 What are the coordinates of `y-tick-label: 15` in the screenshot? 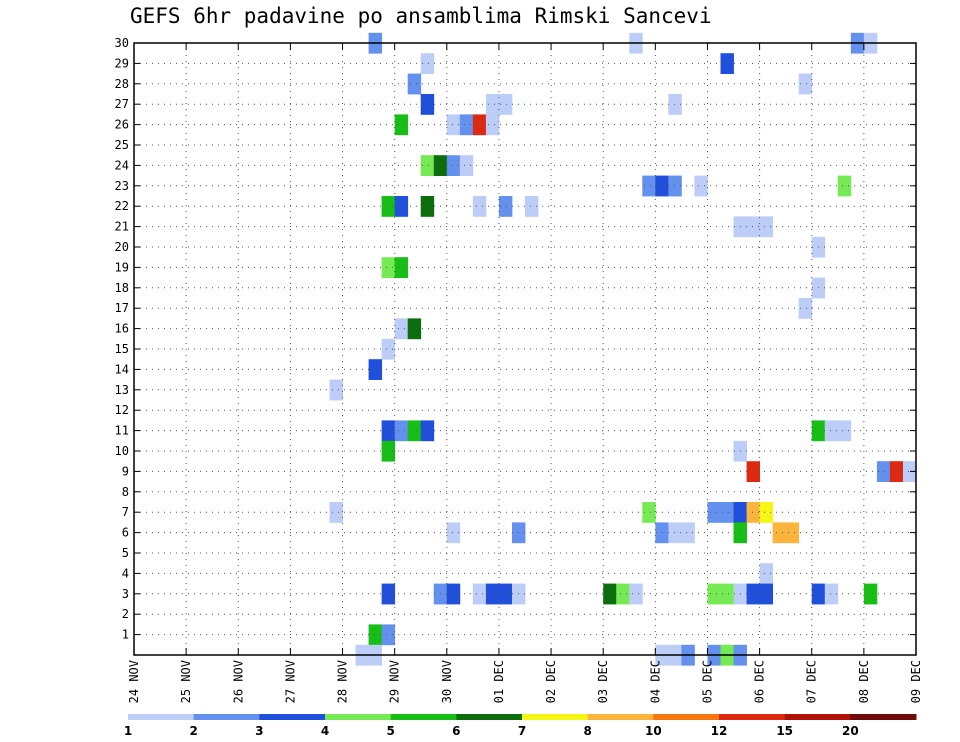 It's located at (122, 349).